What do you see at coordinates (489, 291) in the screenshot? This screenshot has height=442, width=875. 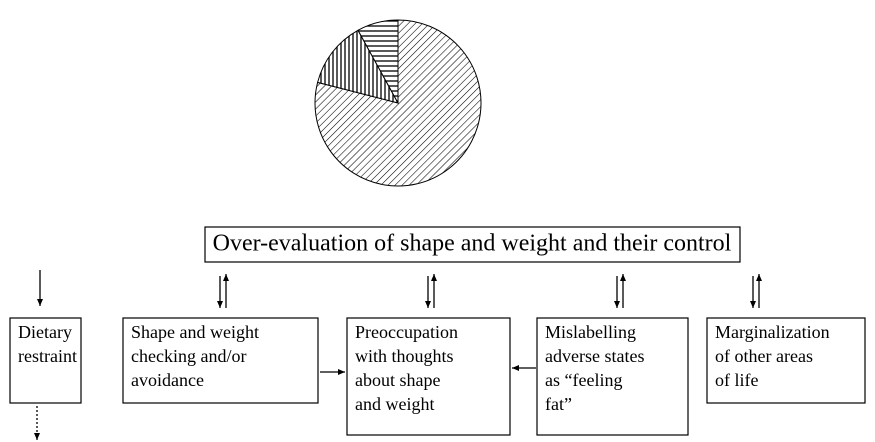 I see `double-arrow` at bounding box center [489, 291].